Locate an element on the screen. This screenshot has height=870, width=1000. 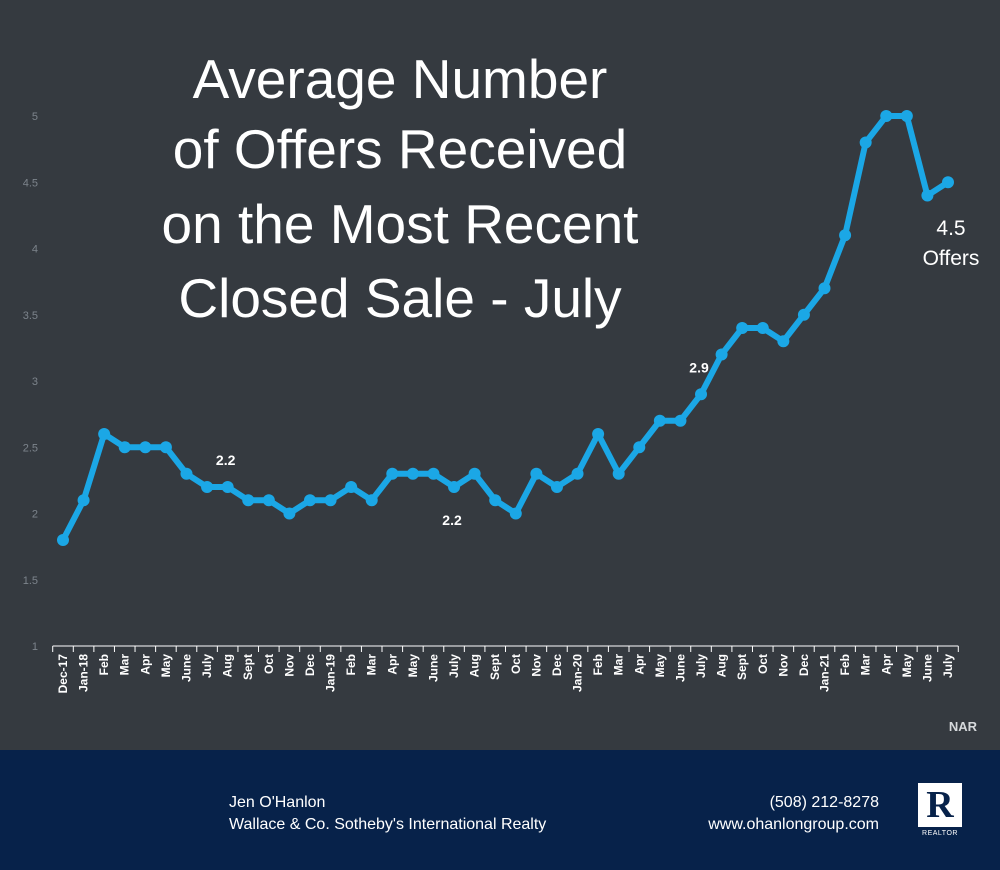
realtor-logo: R REALTOR is located at coordinates (940, 812).